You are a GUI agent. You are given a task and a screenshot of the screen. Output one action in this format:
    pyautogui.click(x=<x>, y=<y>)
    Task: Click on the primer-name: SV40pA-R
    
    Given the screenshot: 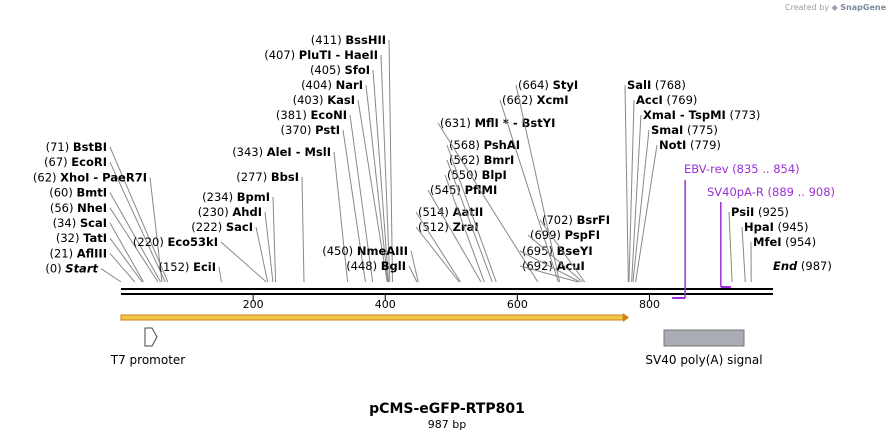 What is the action you would take?
    pyautogui.click(x=735, y=192)
    